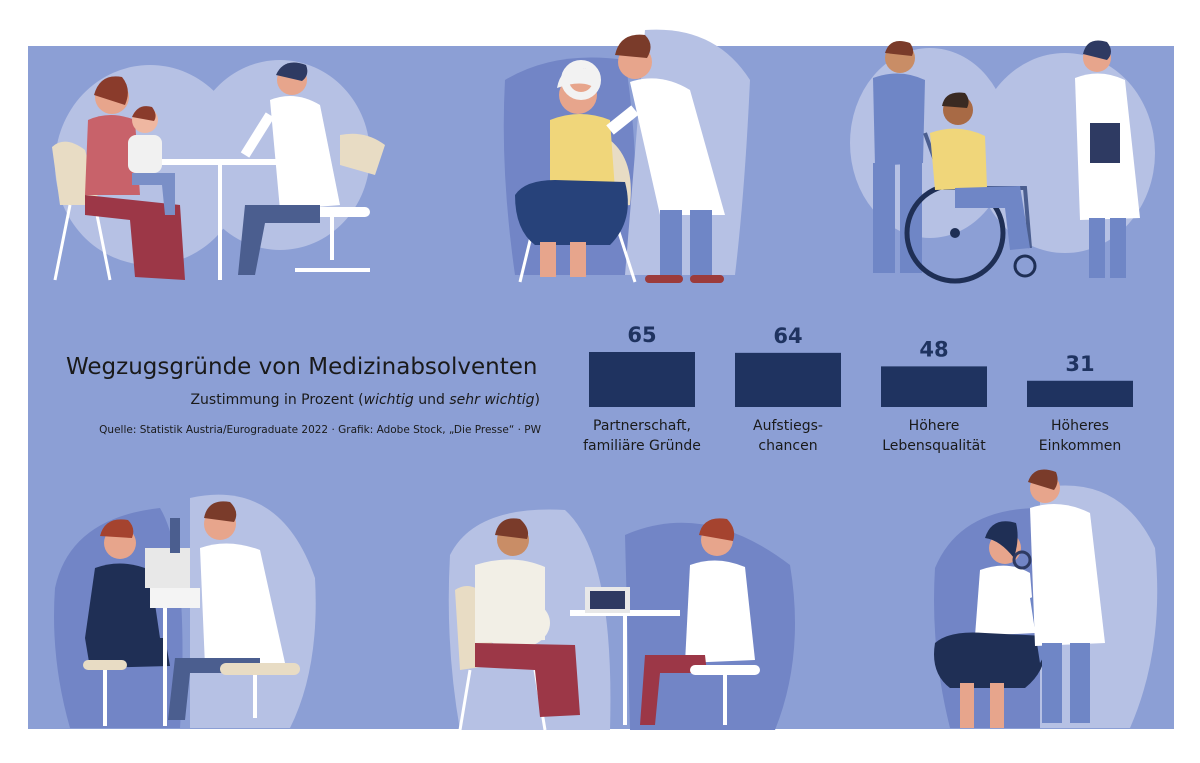  Describe the element at coordinates (626, 156) in the screenshot. I see `illustration-vaccination` at that location.